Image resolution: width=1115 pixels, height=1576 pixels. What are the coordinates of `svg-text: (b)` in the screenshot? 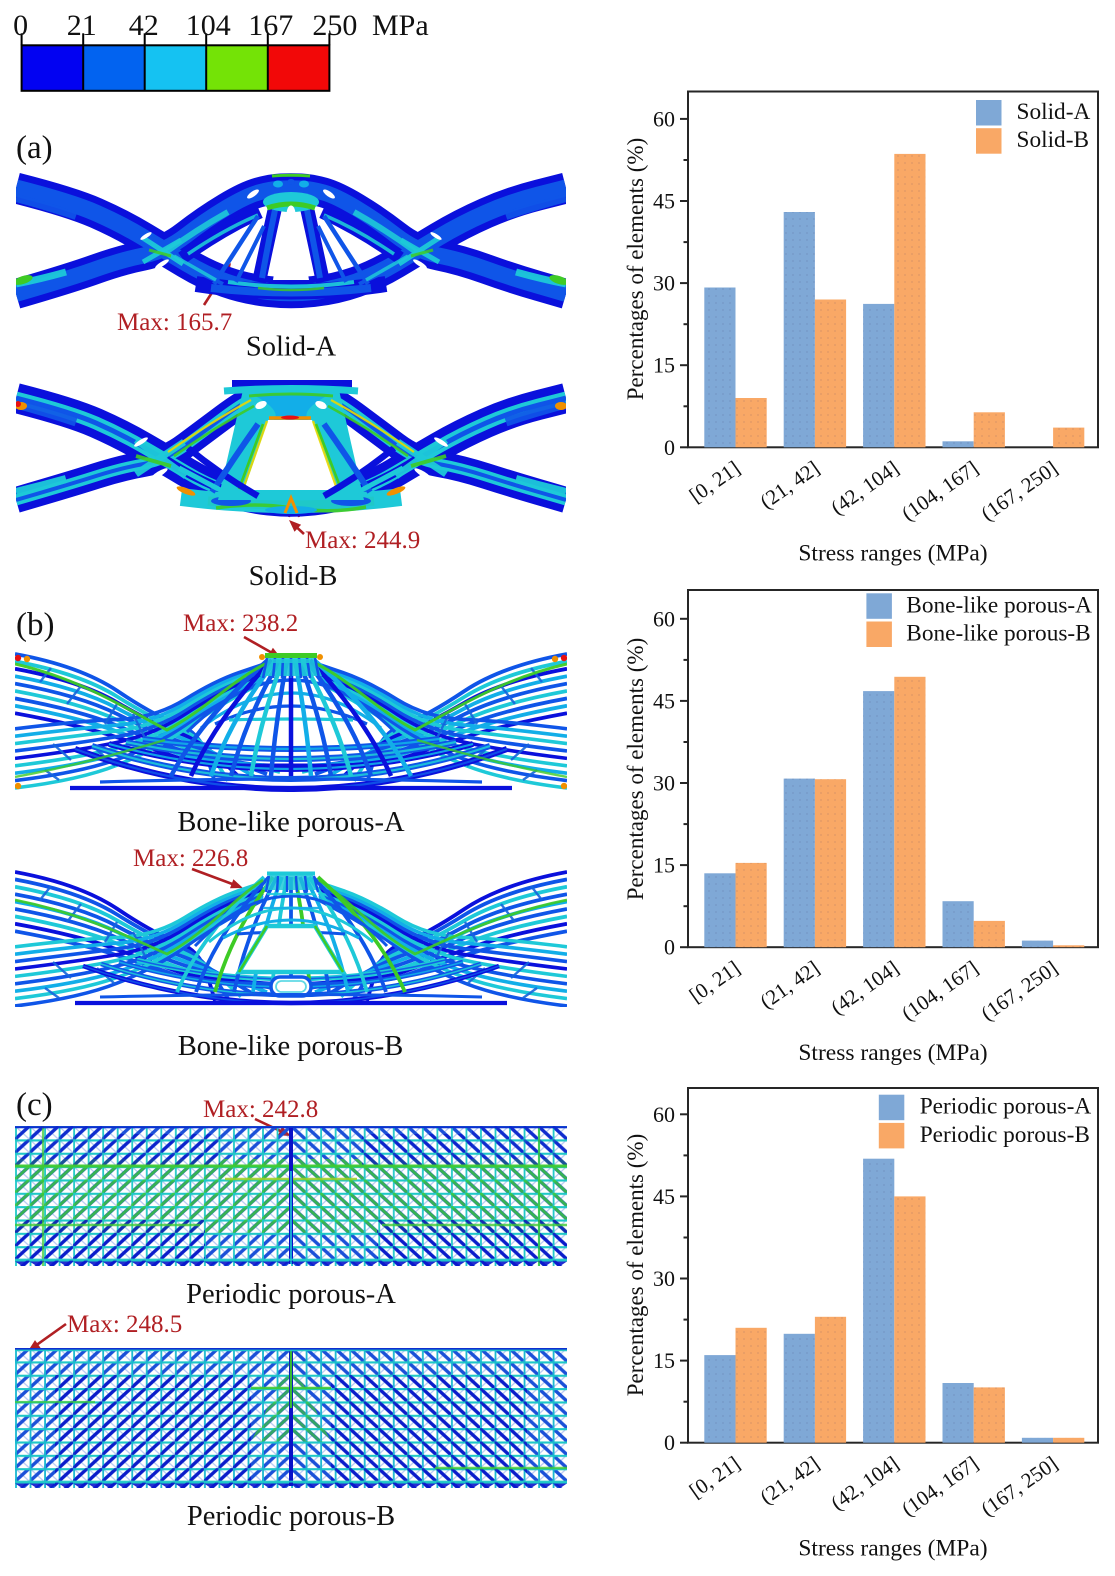 It's located at (35, 625).